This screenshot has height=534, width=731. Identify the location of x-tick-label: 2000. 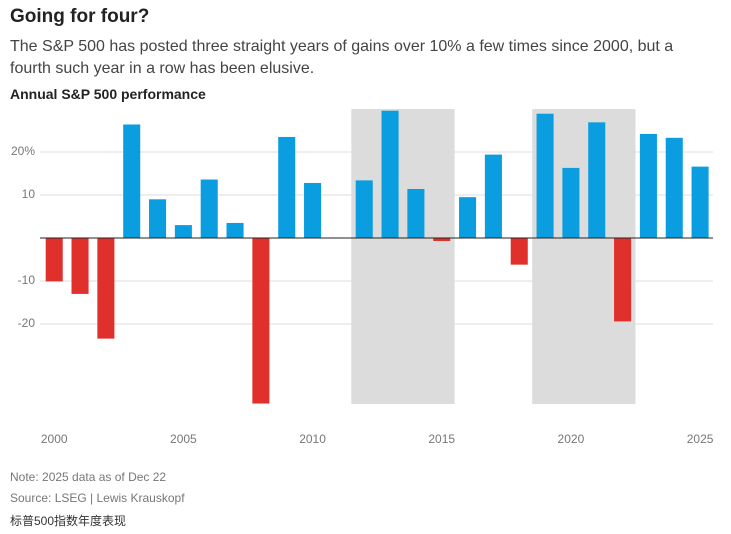
(54, 439).